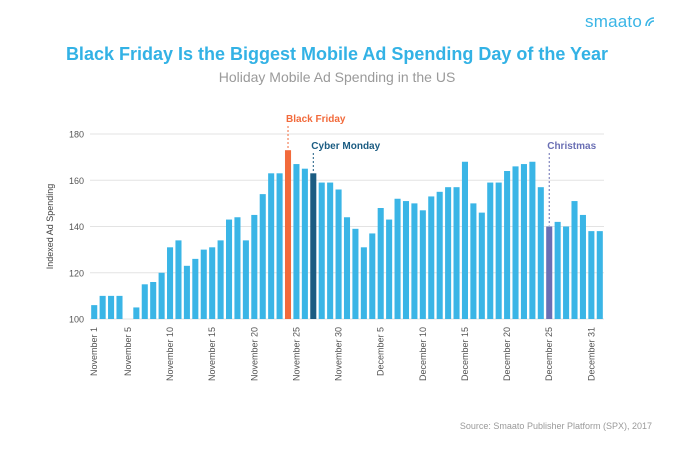 This screenshot has width=674, height=450. I want to click on x-tick-label: December 5, so click(381, 351).